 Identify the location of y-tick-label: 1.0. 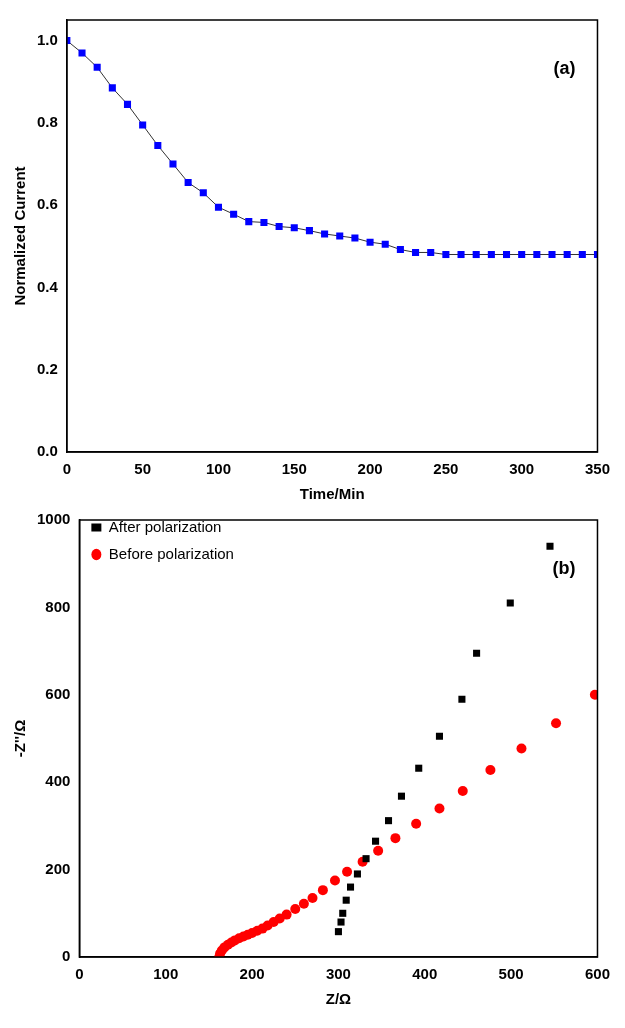
(47, 39).